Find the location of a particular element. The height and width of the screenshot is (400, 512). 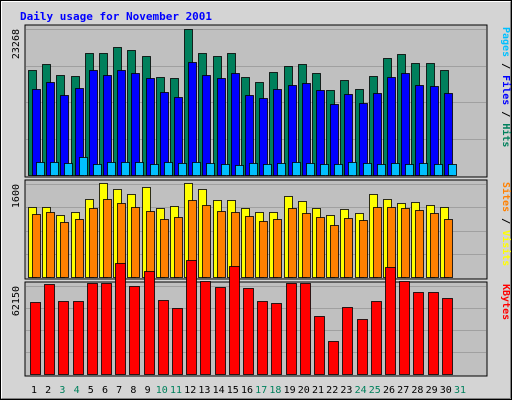

panel-requests-legend: Pages / Files / Hits is located at coordinates (506, 87).